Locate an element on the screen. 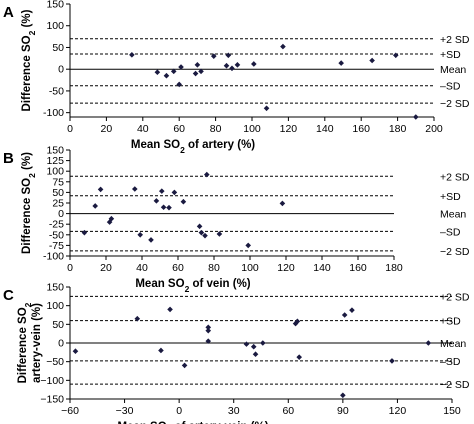 The height and width of the screenshot is (424, 474). x-tick-label: 90 is located at coordinates (343, 411).